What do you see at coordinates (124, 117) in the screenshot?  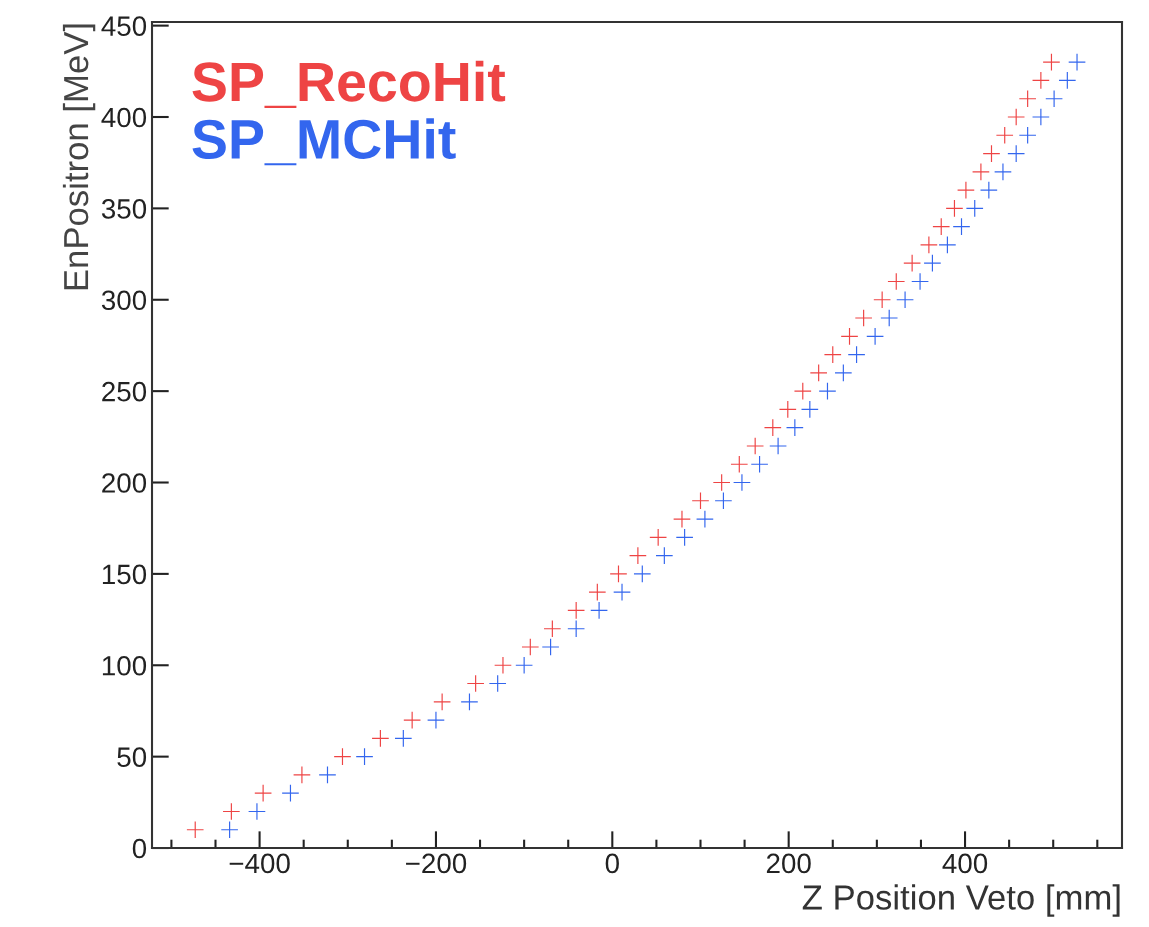 I see `y-tick-label: 400` at bounding box center [124, 117].